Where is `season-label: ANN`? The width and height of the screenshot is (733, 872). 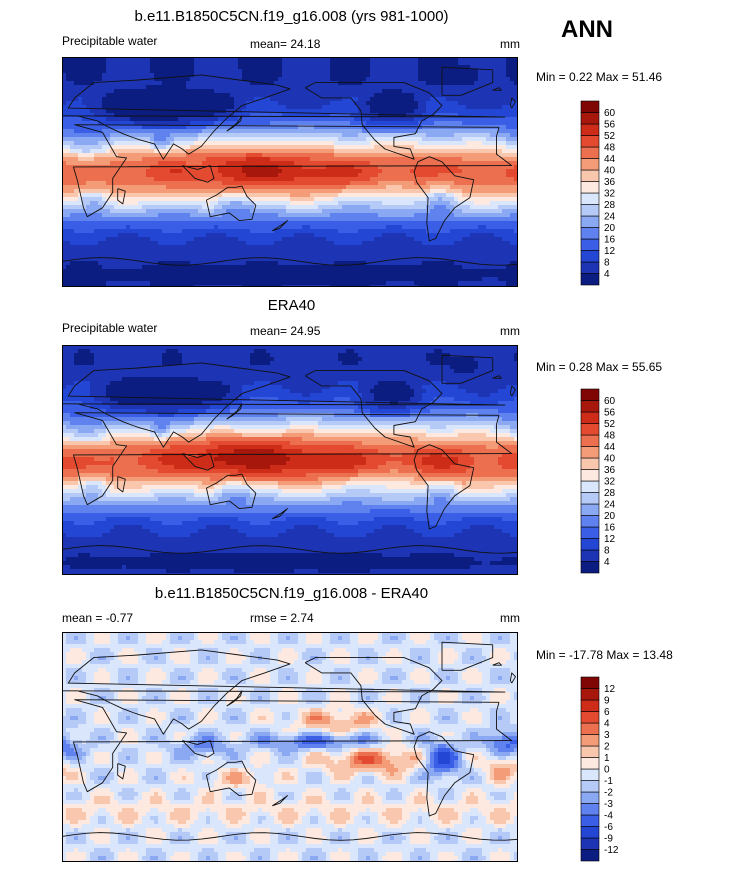
season-label: ANN is located at coordinates (587, 30).